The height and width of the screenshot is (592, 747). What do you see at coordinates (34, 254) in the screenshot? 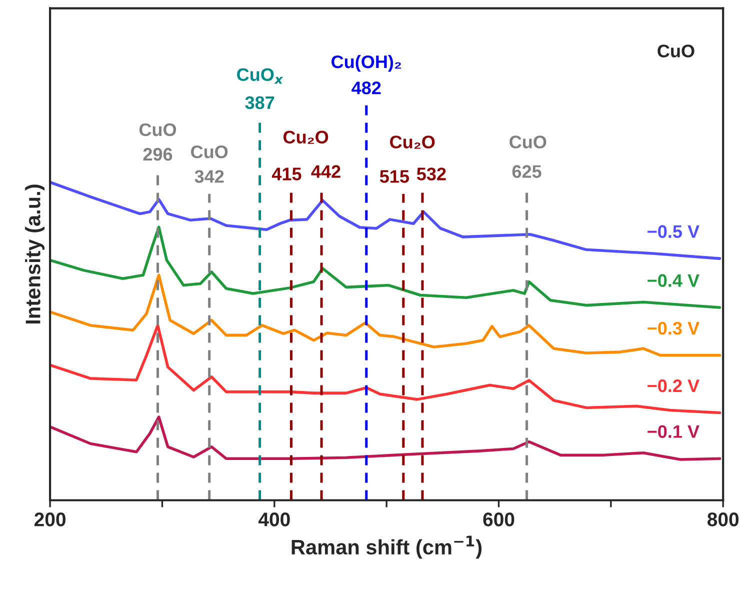
I see `y-axis-title: Intensity (a.u.)` at bounding box center [34, 254].